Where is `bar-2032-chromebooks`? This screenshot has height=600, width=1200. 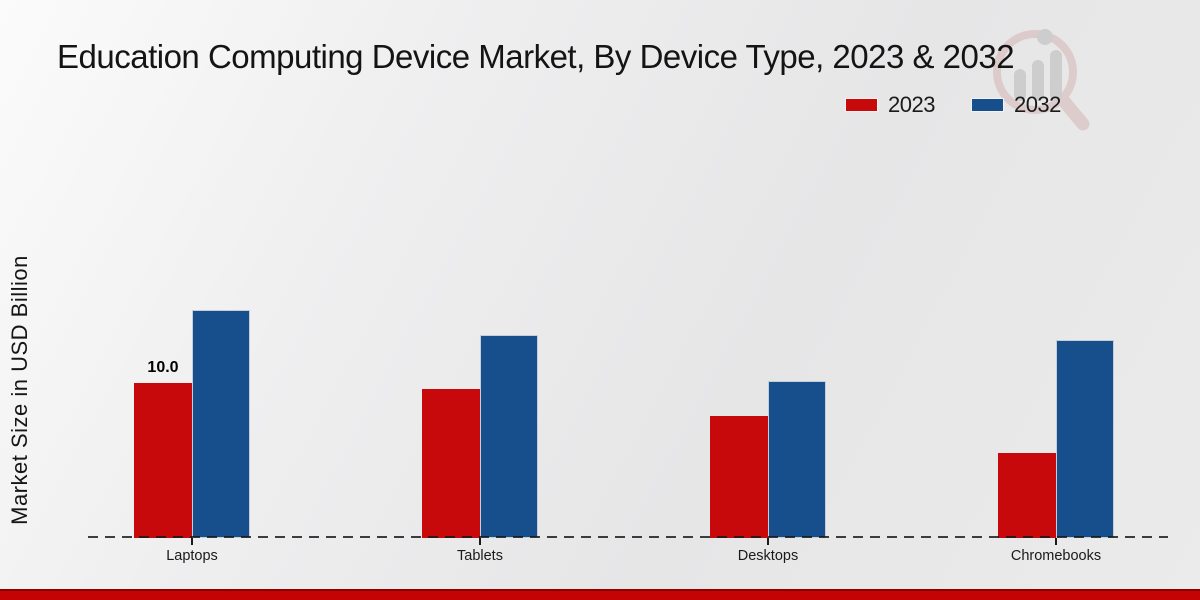
bar-2032-chromebooks is located at coordinates (1085, 438).